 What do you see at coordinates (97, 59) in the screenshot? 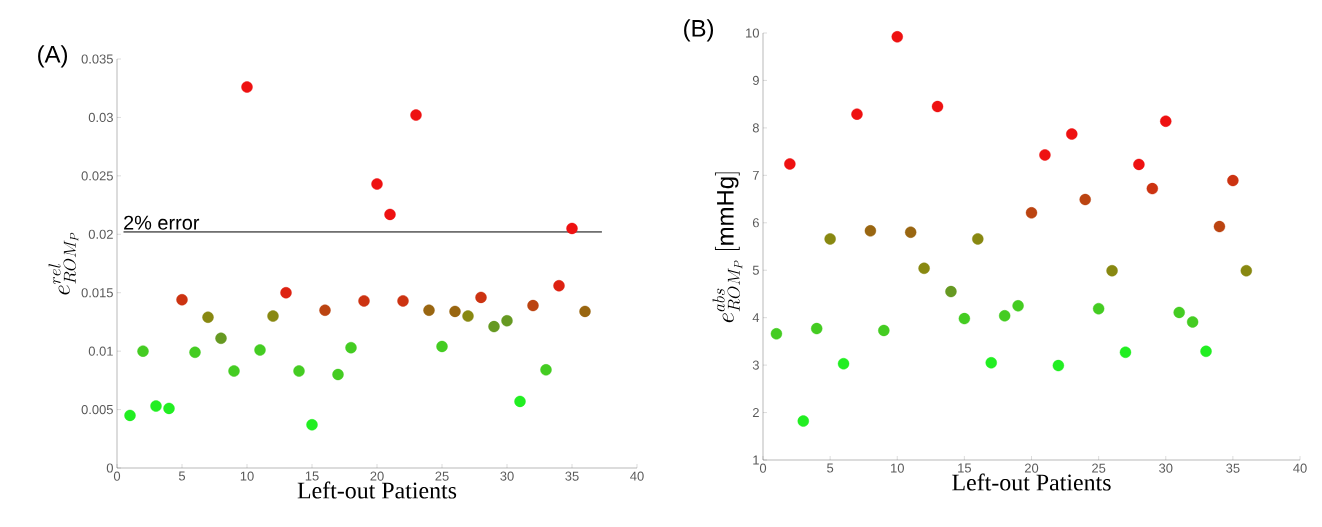
I see `y-tick-label: 0.035` at bounding box center [97, 59].